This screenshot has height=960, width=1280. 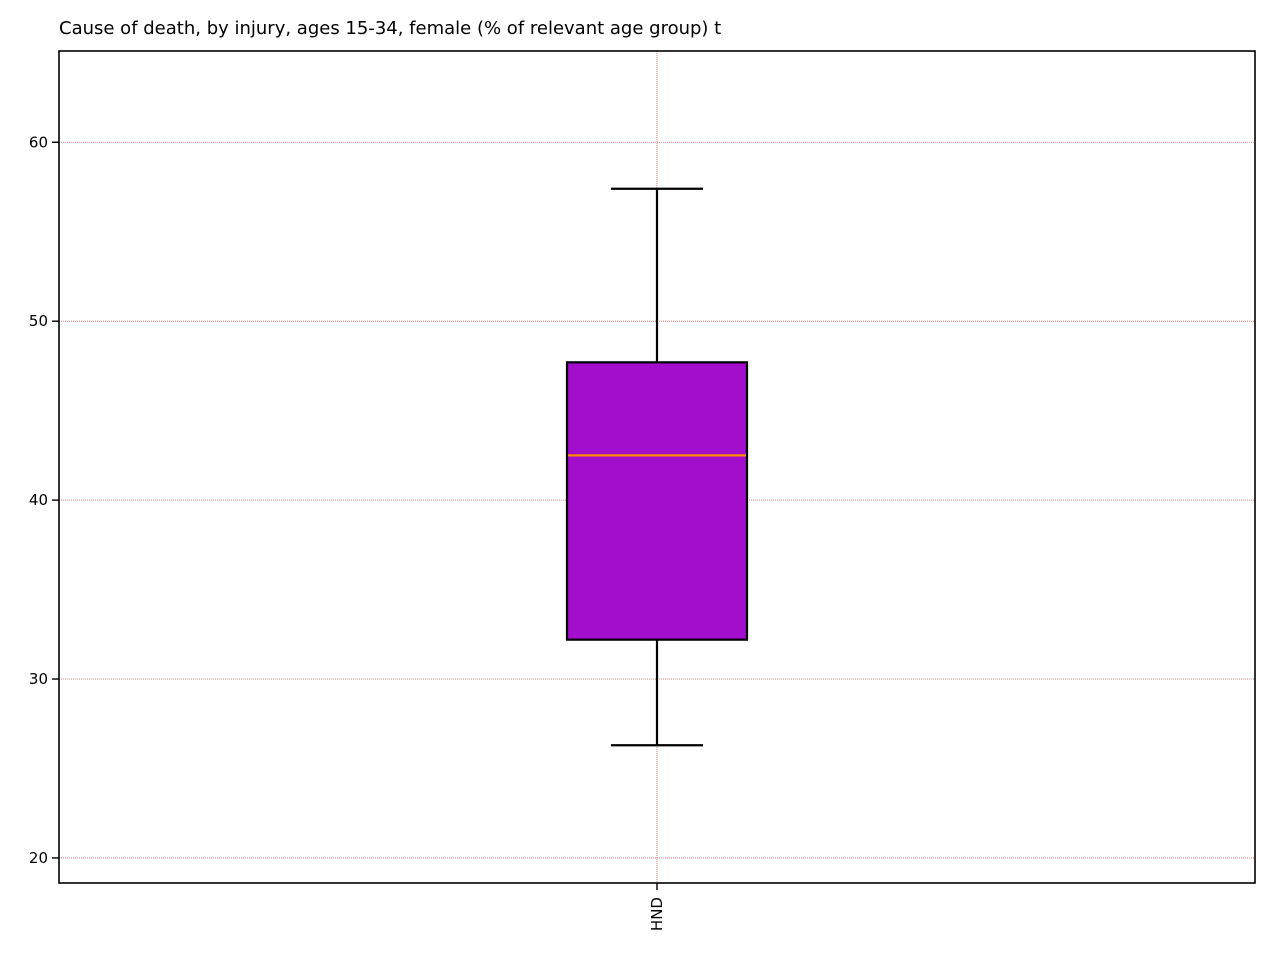 What do you see at coordinates (38, 142) in the screenshot?
I see `y-tick-label: 60` at bounding box center [38, 142].